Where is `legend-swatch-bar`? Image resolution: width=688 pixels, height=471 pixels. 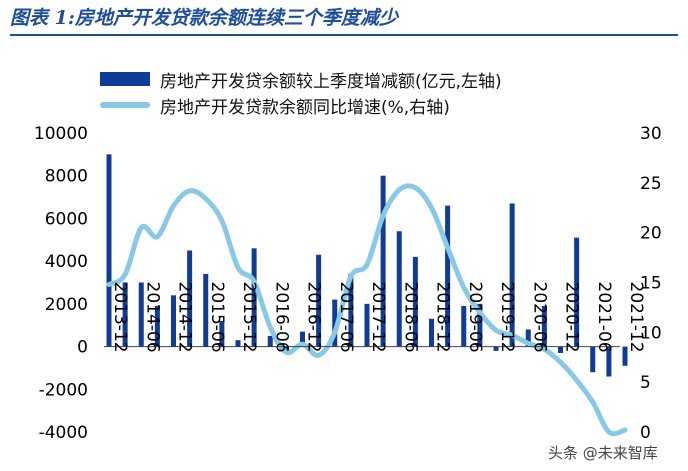 legend-swatch-bar is located at coordinates (125, 79).